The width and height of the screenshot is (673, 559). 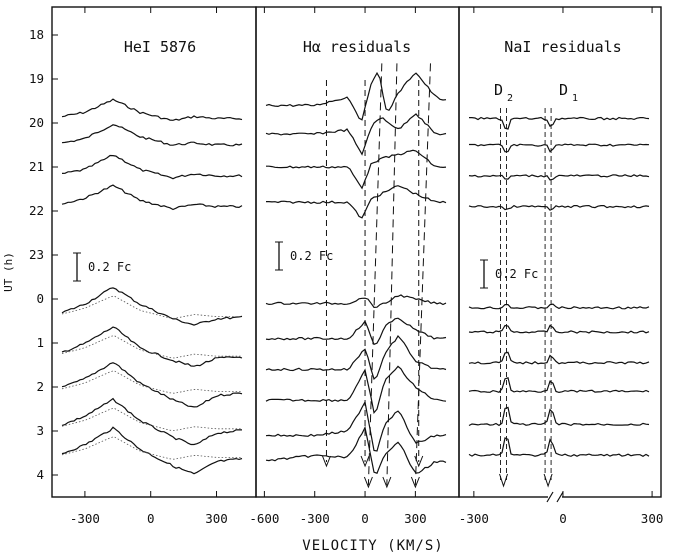 I want to click on line-label-d1-letter: D, so click(x=563, y=90).